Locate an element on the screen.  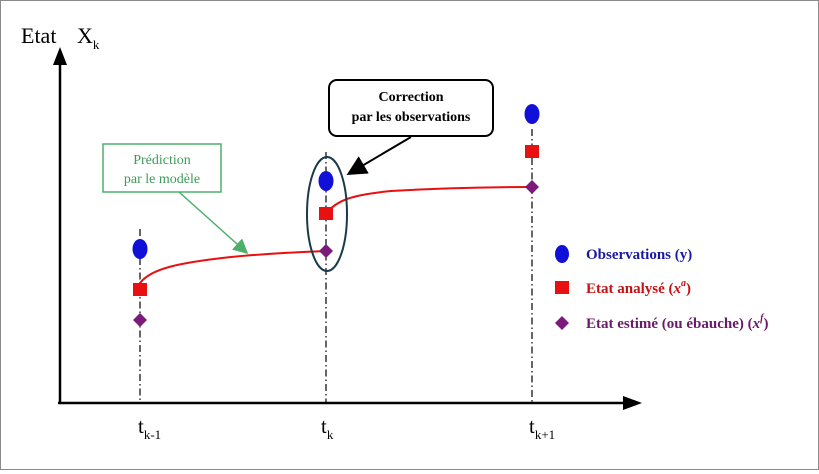
prediction-callout-box is located at coordinates (162, 168).